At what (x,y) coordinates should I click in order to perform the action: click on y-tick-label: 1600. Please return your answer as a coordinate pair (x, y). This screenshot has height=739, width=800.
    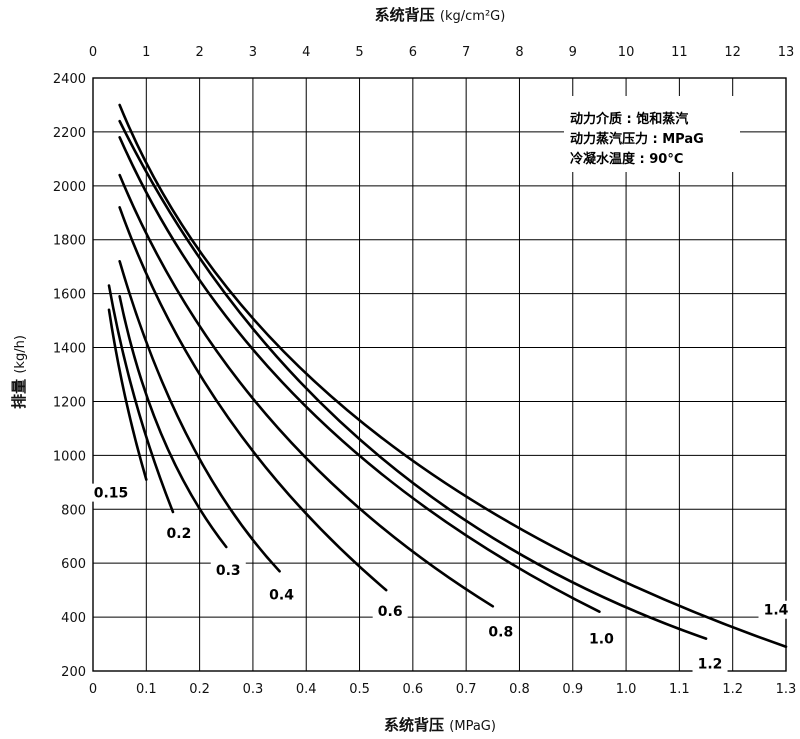
    Looking at the image, I should click on (69, 295).